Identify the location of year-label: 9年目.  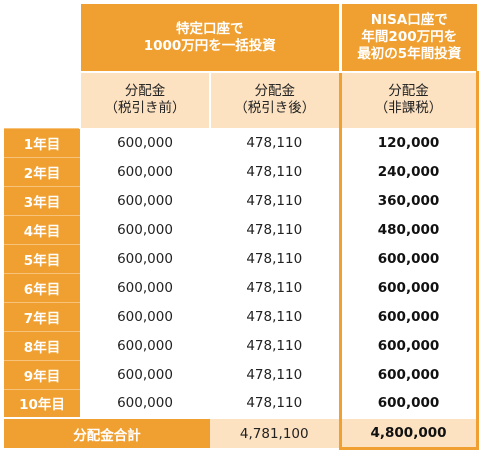
(42, 374).